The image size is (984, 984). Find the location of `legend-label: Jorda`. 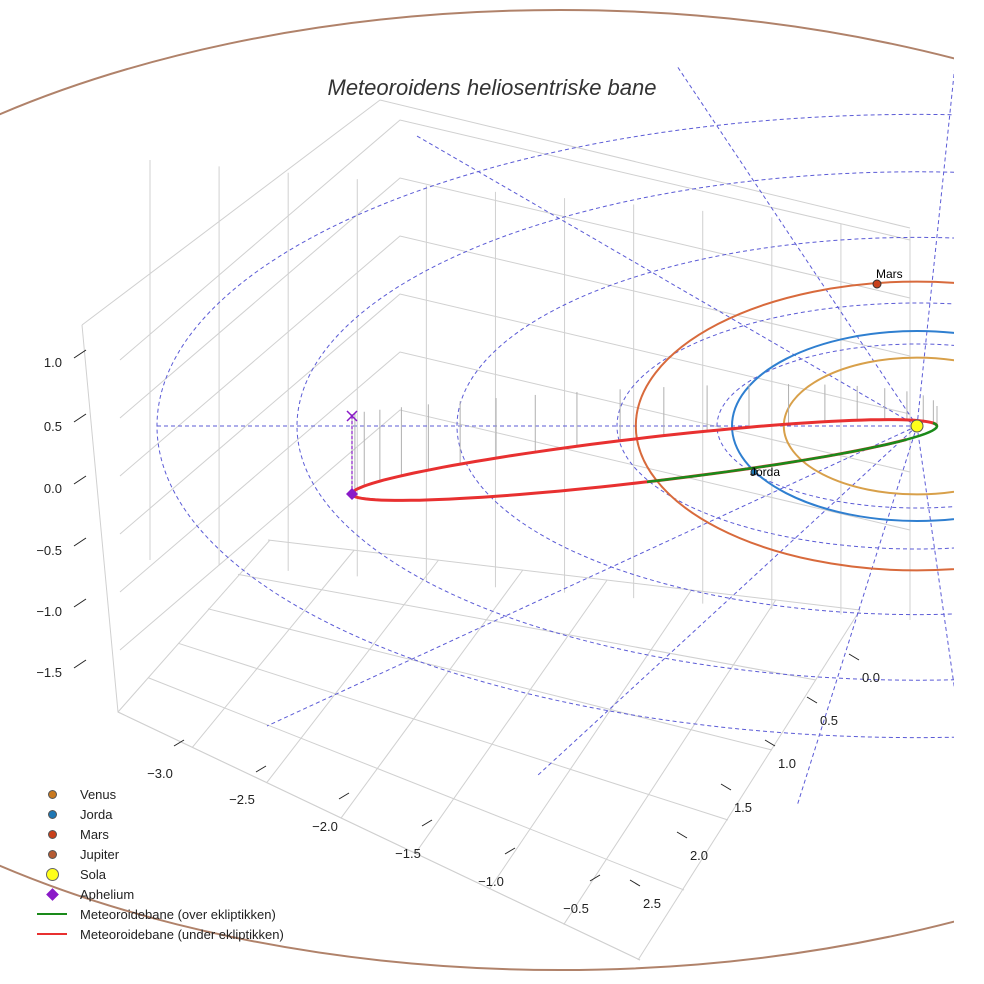

legend-label: Jorda is located at coordinates (96, 814).